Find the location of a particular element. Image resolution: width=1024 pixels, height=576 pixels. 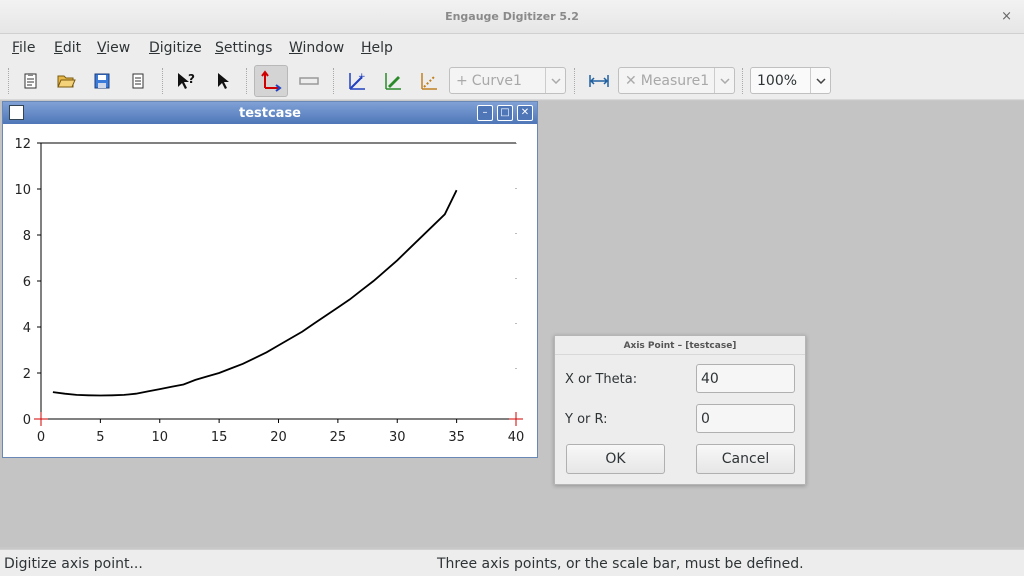

curve-point-button: + is located at coordinates (357, 81).